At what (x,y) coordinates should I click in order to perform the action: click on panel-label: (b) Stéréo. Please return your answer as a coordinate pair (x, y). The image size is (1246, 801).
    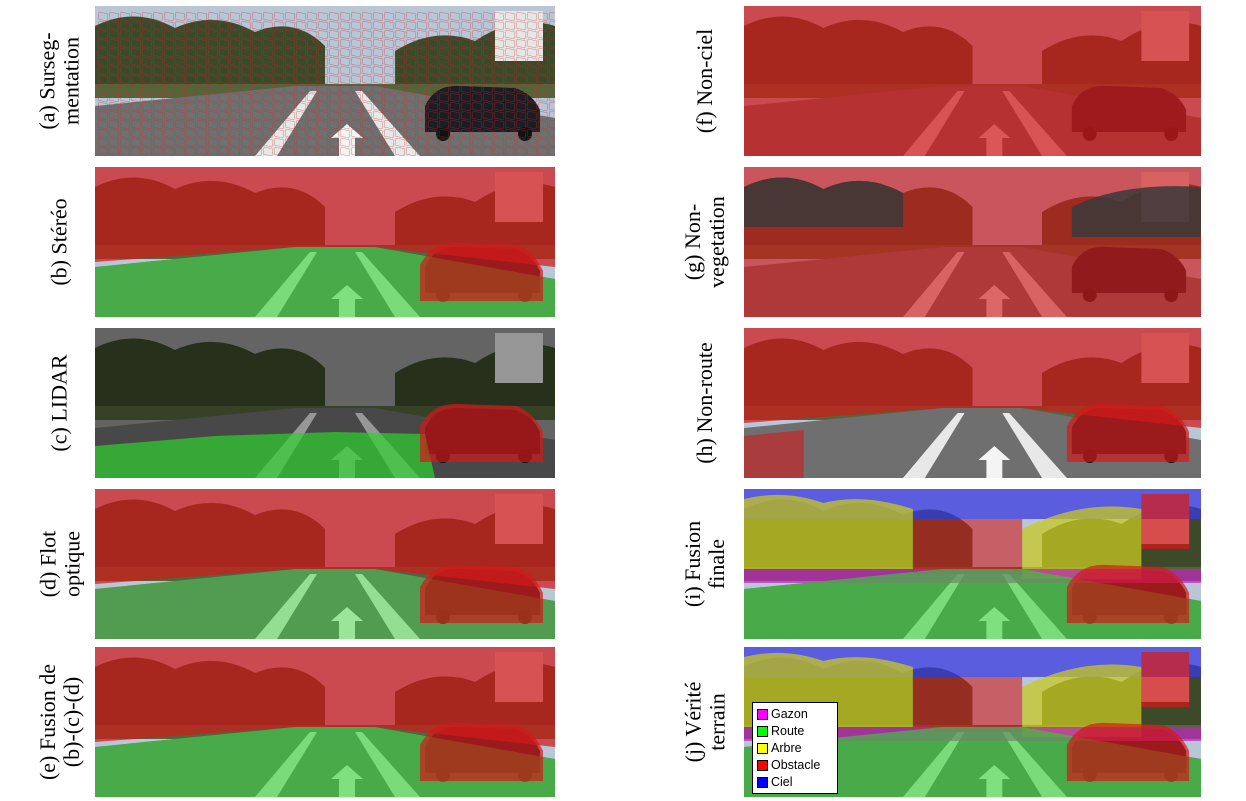
    Looking at the image, I should click on (60, 242).